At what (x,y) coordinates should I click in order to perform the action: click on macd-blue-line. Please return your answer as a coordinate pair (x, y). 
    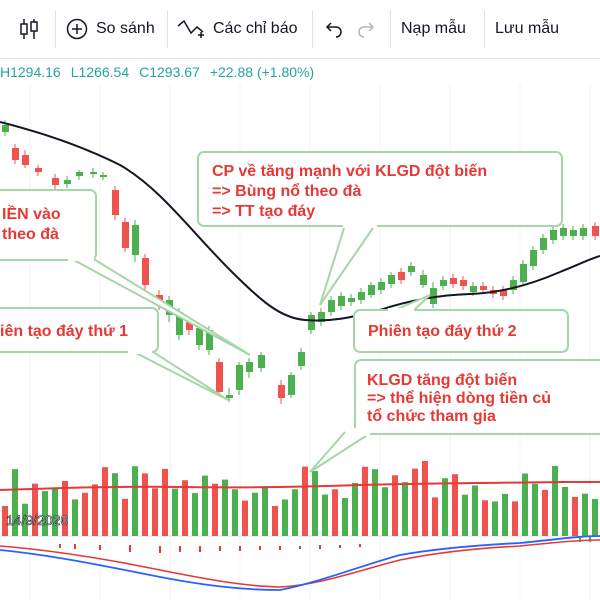
    Looking at the image, I should click on (300, 563).